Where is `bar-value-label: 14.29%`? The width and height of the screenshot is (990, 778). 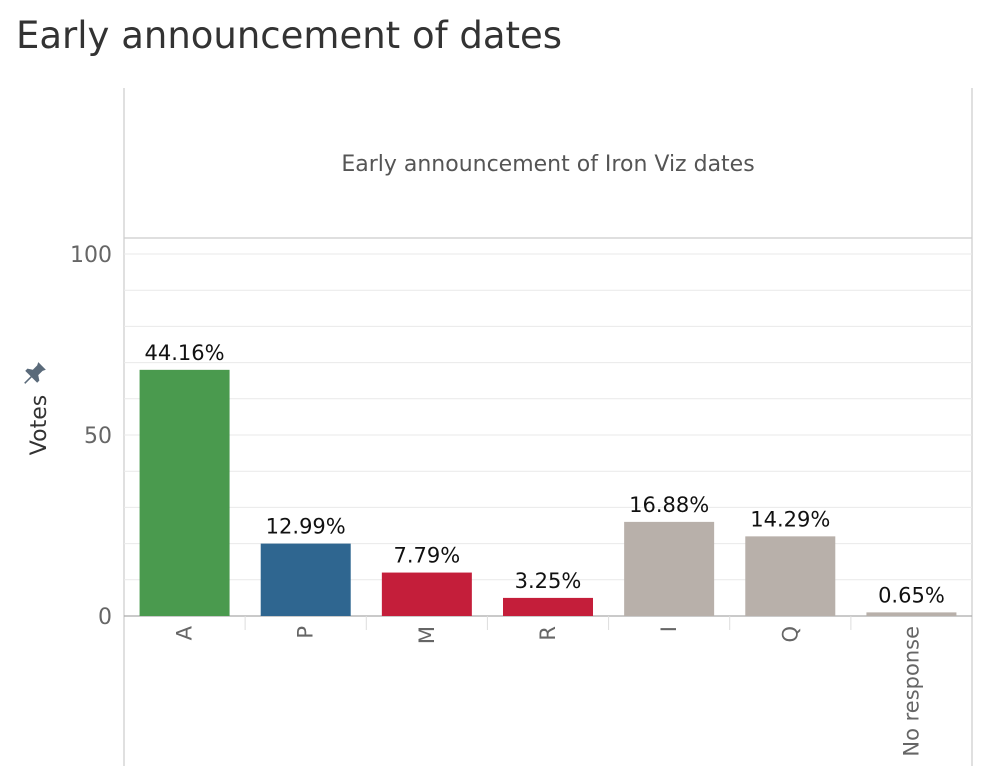
bar-value-label: 14.29% is located at coordinates (790, 519).